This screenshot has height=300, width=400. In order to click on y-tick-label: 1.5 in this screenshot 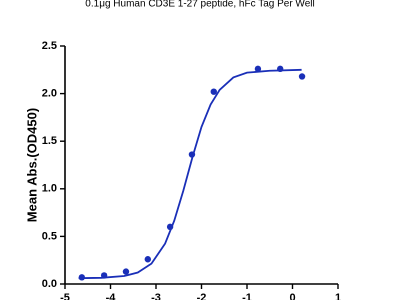, I will do `click(49, 141)`.